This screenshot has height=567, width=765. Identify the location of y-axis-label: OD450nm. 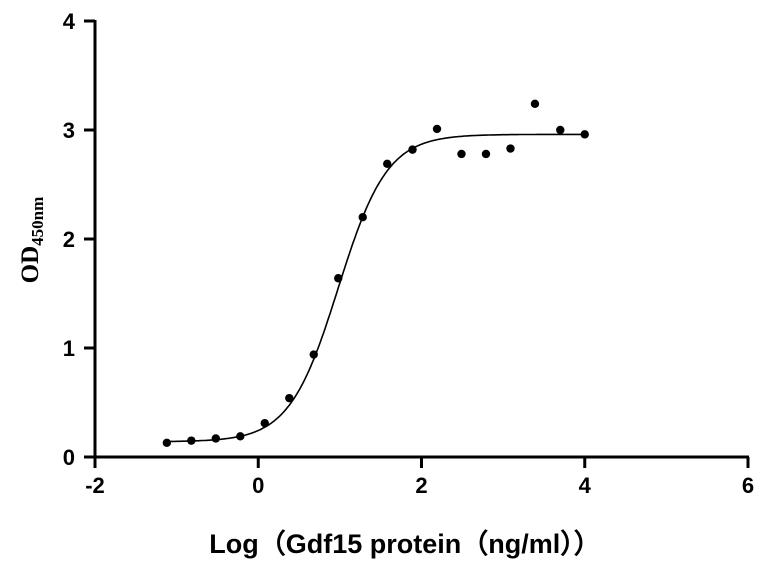
(32, 240).